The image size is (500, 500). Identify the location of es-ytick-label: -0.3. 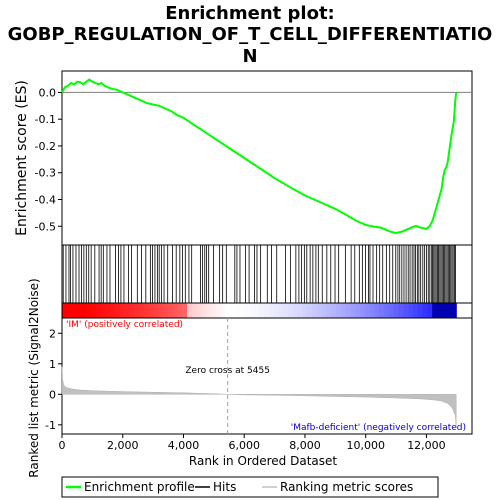
(45, 173).